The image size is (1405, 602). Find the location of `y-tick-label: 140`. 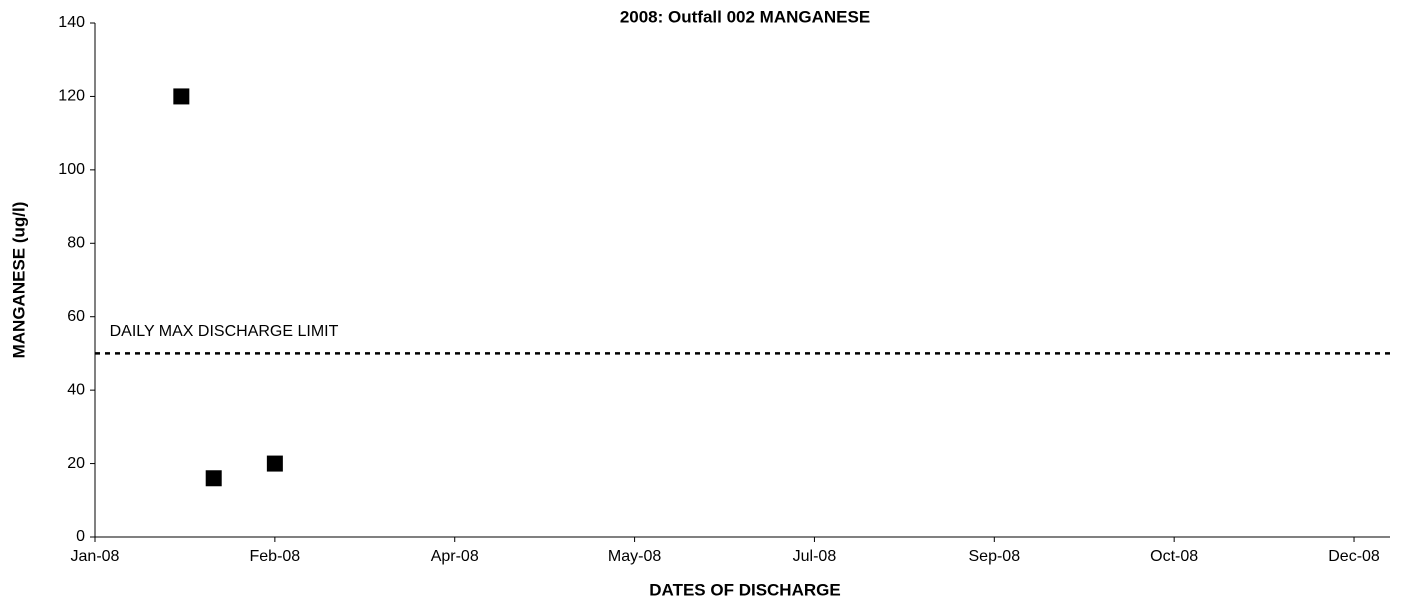

y-tick-label: 140 is located at coordinates (71, 22).